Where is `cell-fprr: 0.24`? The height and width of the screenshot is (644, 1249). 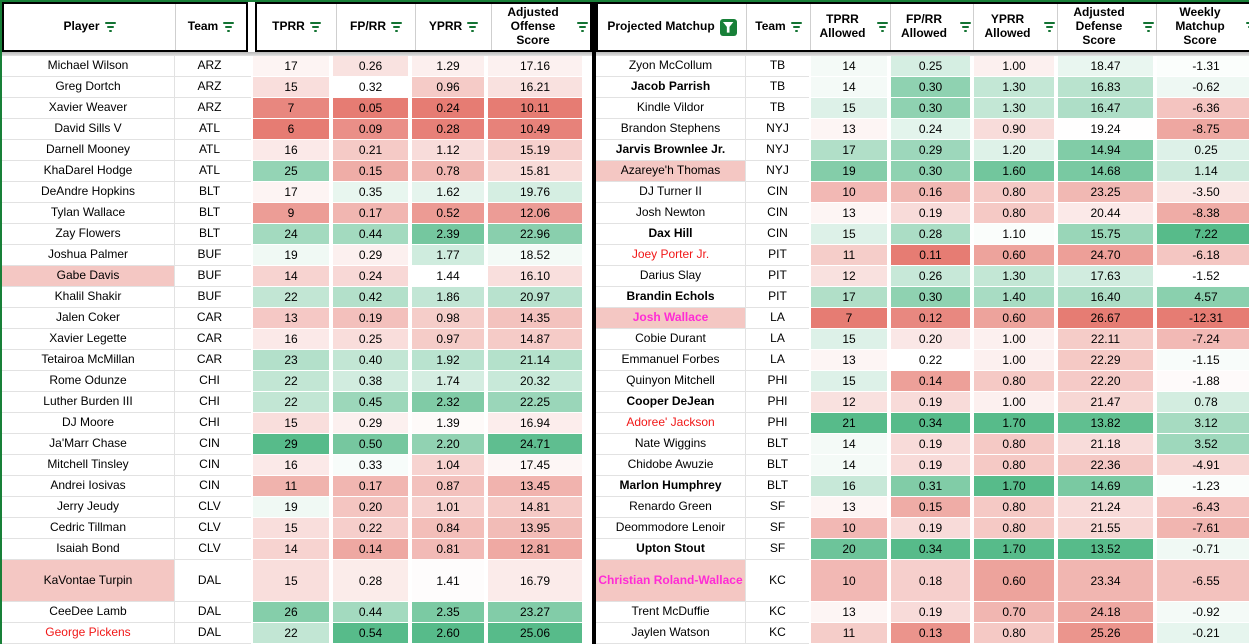 cell-fprr: 0.24 is located at coordinates (370, 276).